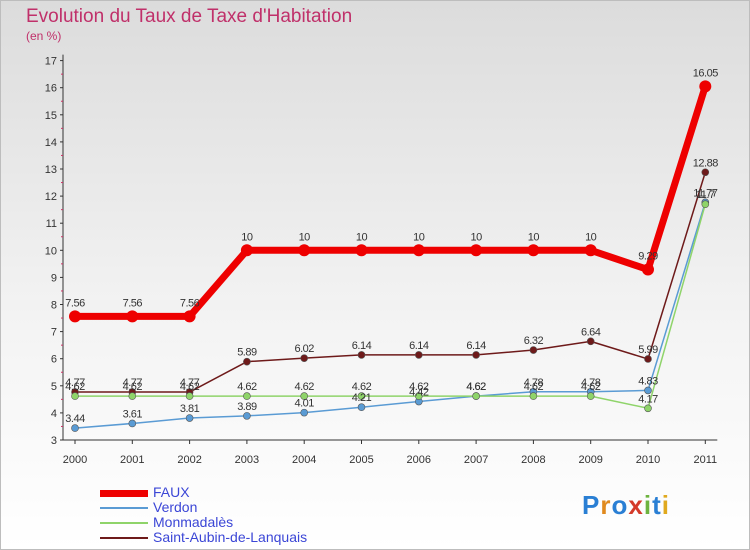 This screenshot has width=750, height=550. Describe the element at coordinates (132, 460) in the screenshot. I see `x-tick-label: 2001` at that location.